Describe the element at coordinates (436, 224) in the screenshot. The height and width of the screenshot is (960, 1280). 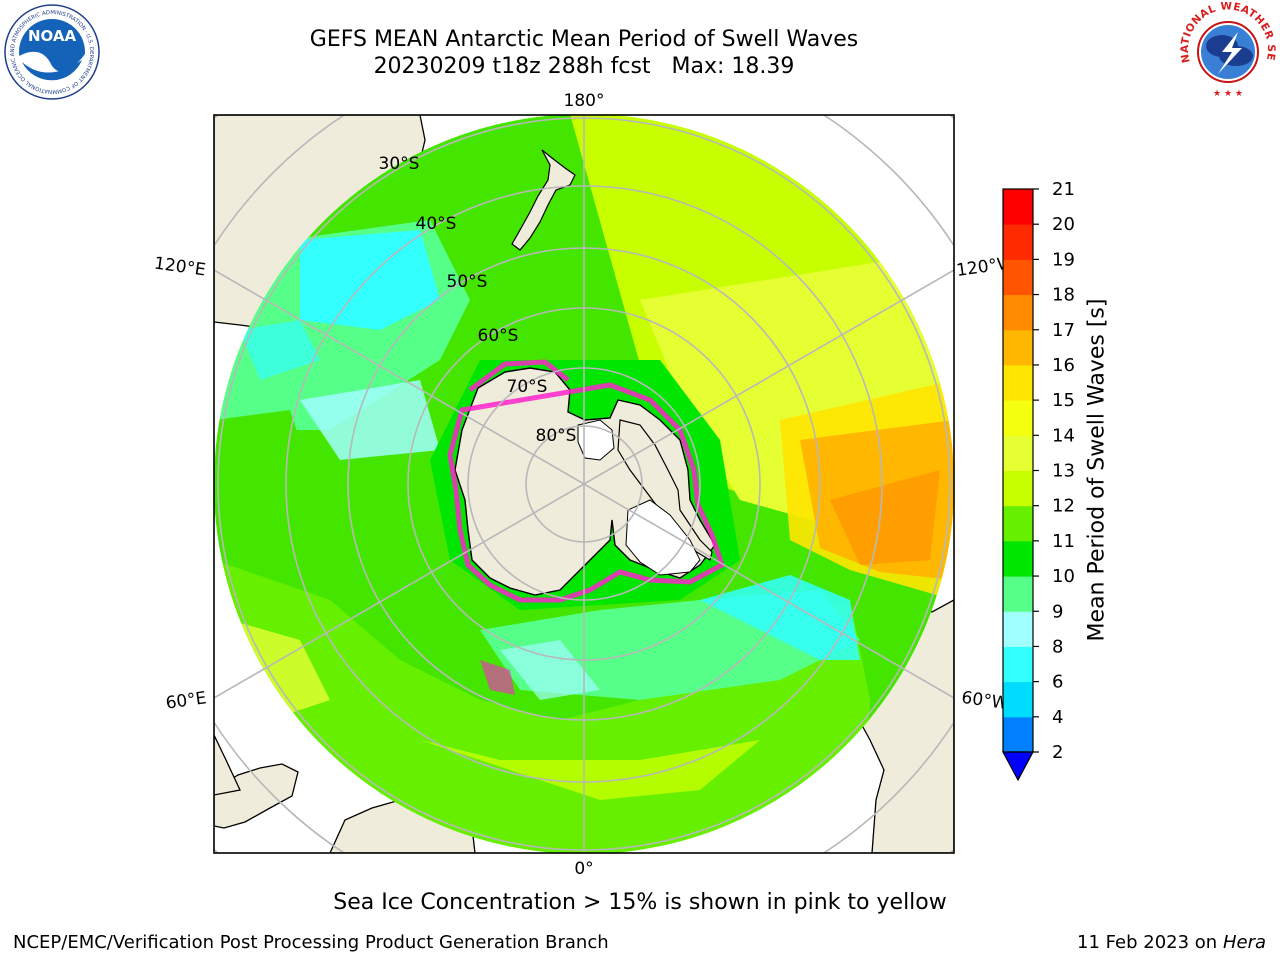
I see `lat-label-40s: 40°S` at that location.